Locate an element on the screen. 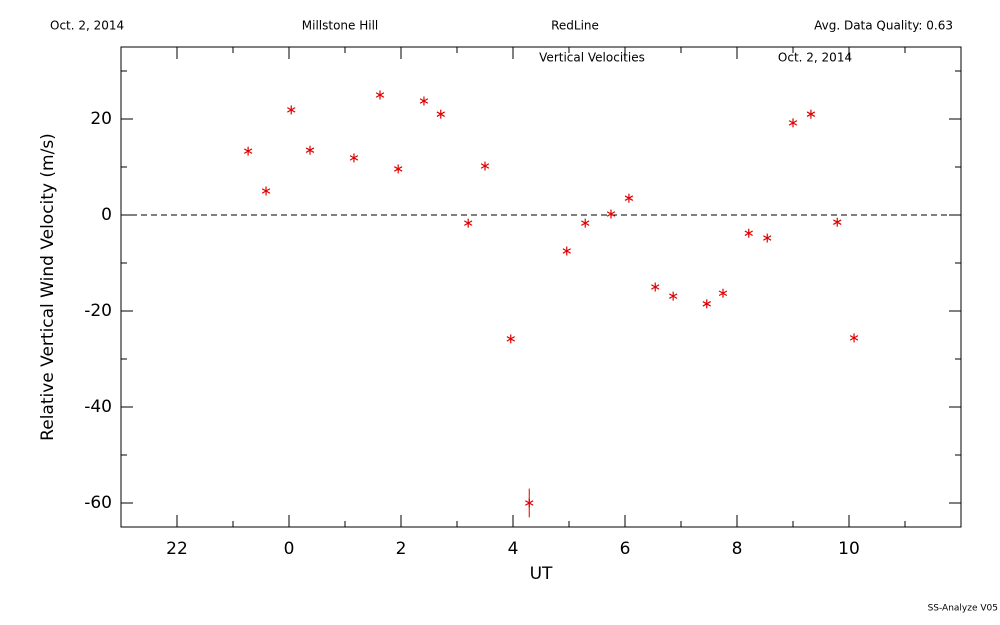 The height and width of the screenshot is (625, 1000). chart-subtitle: Oct. 2, 2014 is located at coordinates (815, 58).